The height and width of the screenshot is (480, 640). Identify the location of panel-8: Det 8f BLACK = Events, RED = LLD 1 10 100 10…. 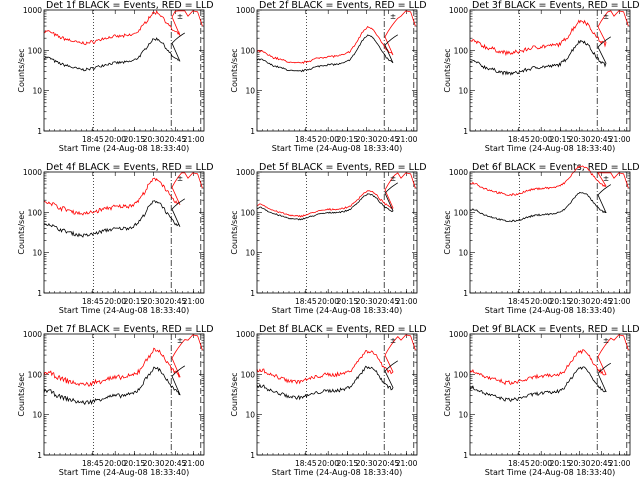
(328, 400).